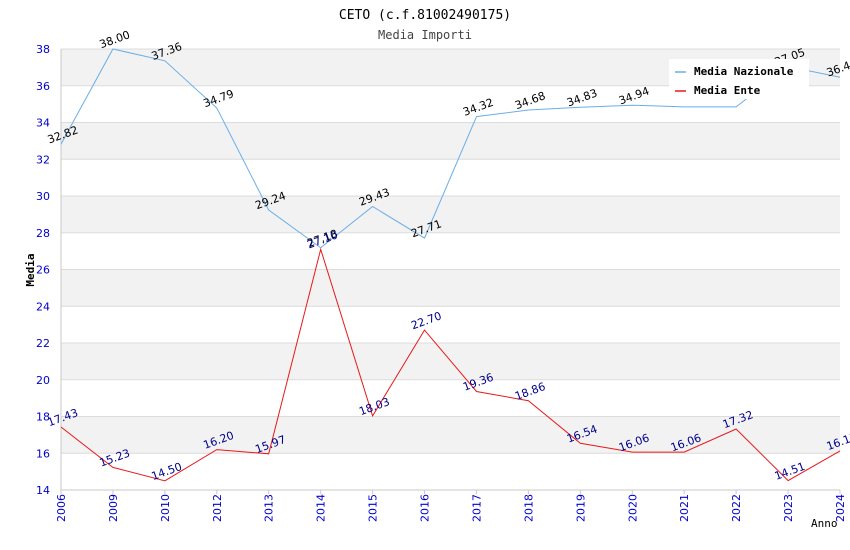 This screenshot has height=550, width=850. I want to click on data-label-nazionale: 34.94, so click(634, 95).